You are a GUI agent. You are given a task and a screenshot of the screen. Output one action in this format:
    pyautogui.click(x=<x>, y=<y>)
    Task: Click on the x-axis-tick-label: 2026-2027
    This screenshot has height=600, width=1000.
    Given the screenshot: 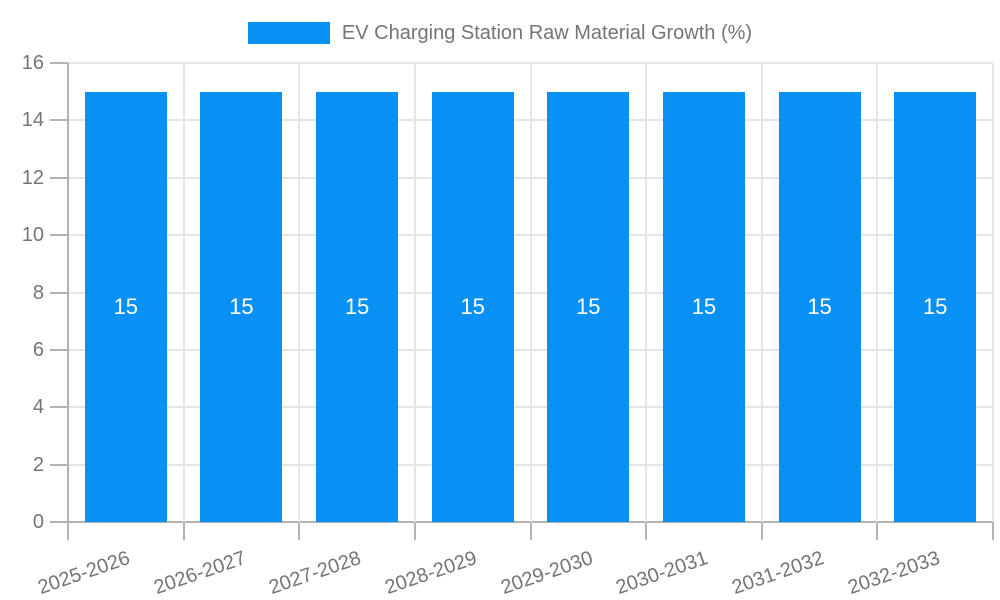 What is the action you would take?
    pyautogui.click(x=199, y=573)
    